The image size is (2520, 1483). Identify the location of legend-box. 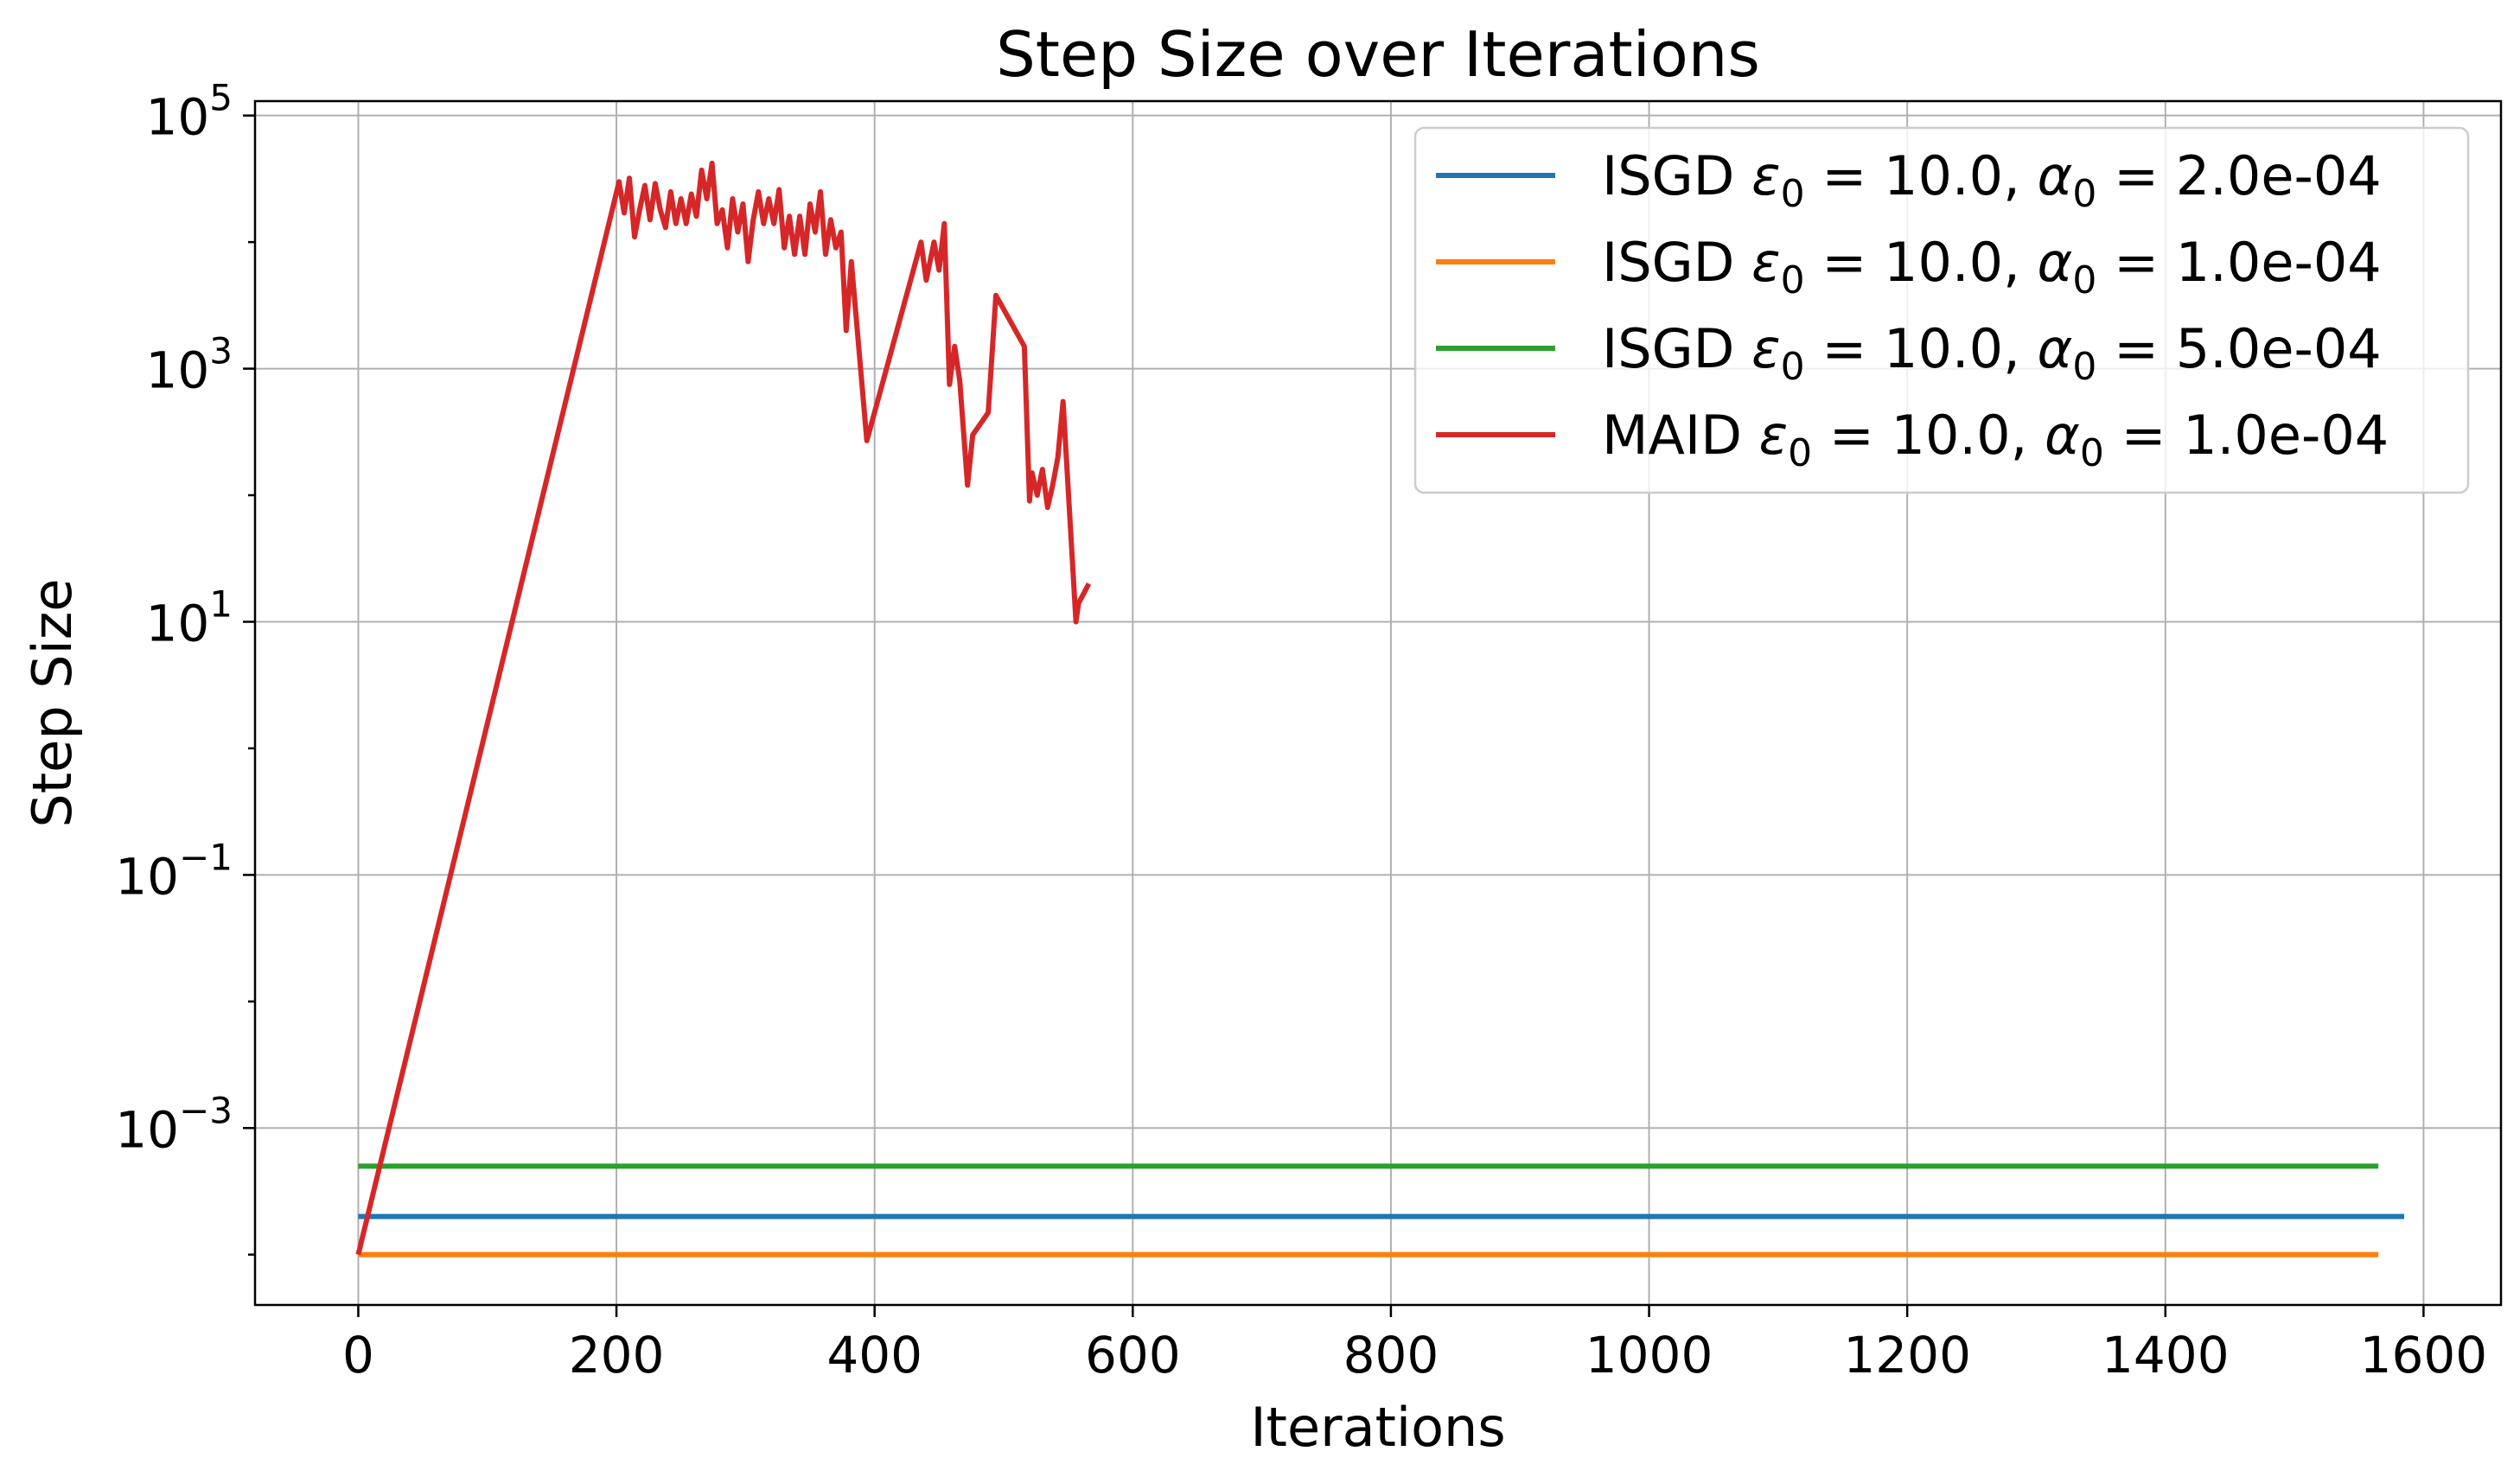
(1942, 310).